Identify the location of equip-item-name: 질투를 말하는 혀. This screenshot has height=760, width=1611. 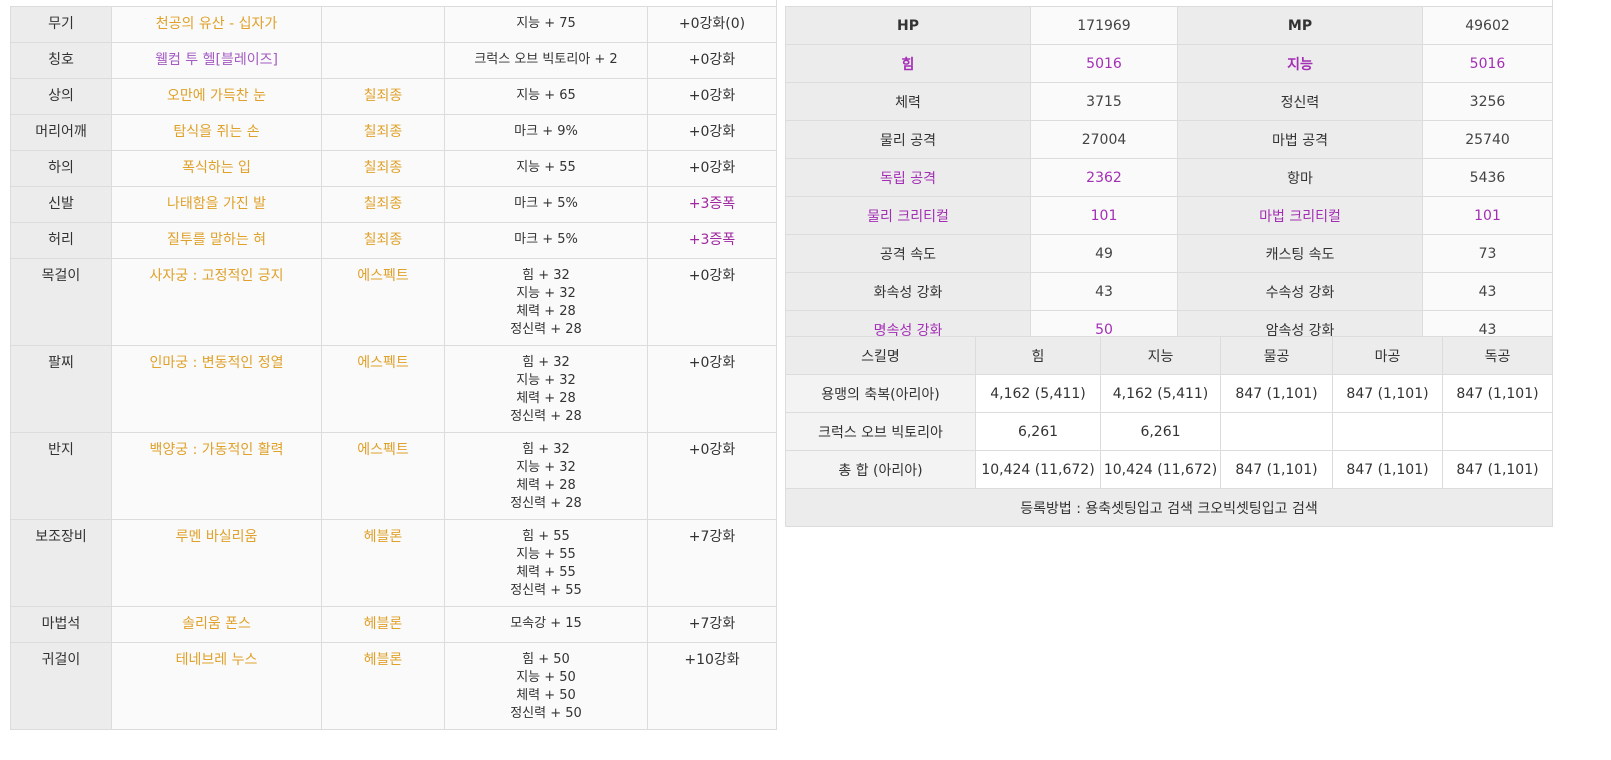
(216, 240).